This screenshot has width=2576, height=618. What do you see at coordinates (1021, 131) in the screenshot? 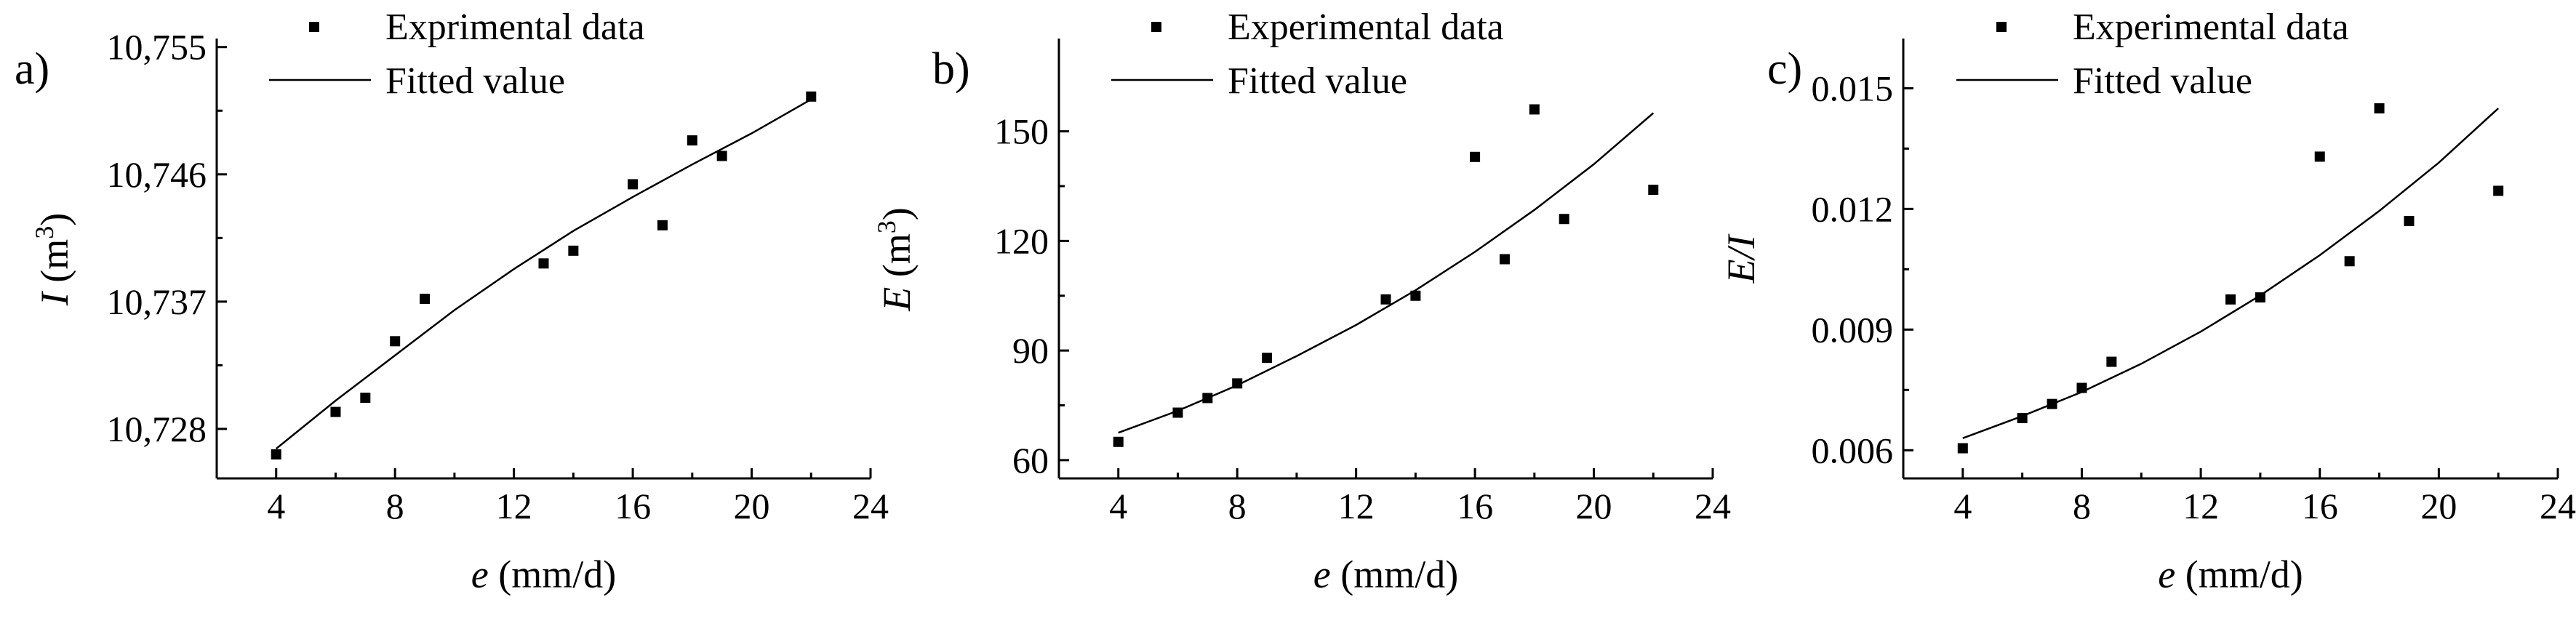
I see `y-tick-label: 150` at bounding box center [1021, 131].